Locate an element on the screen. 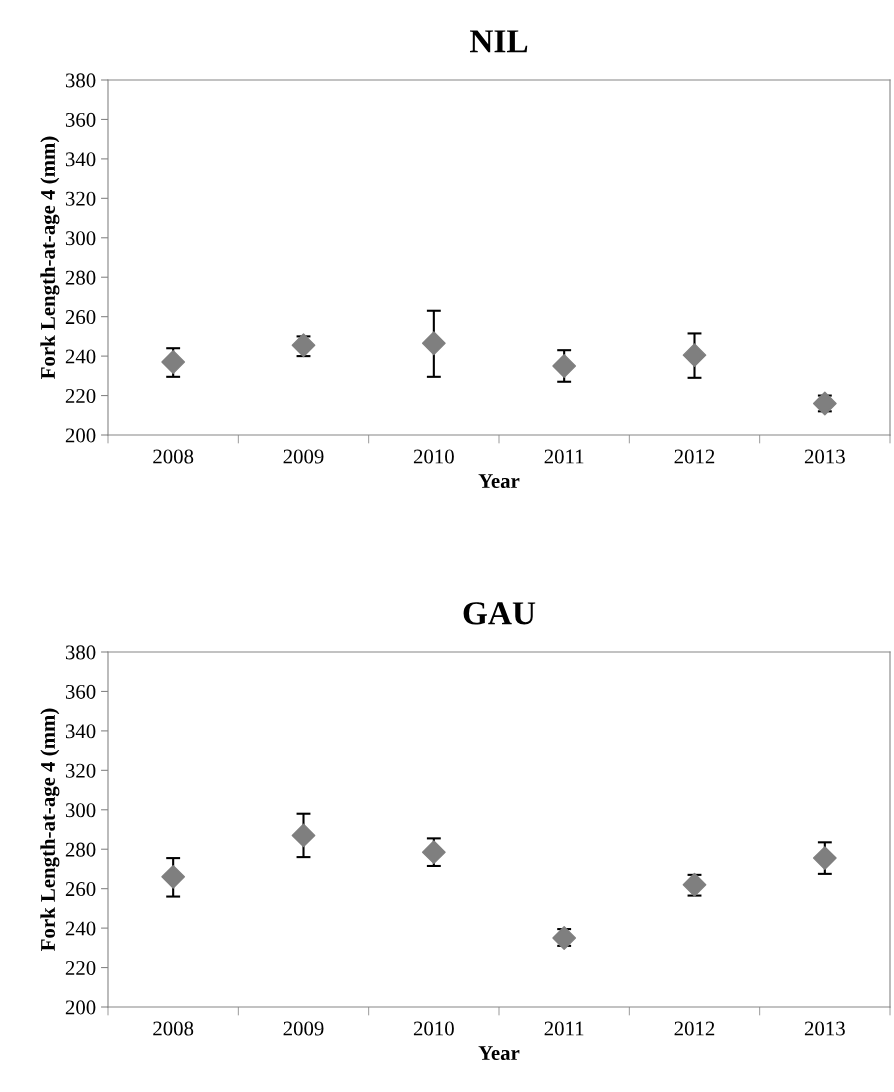 Image resolution: width=894 pixels, height=1092 pixels. chart-title: NIL is located at coordinates (498, 41).